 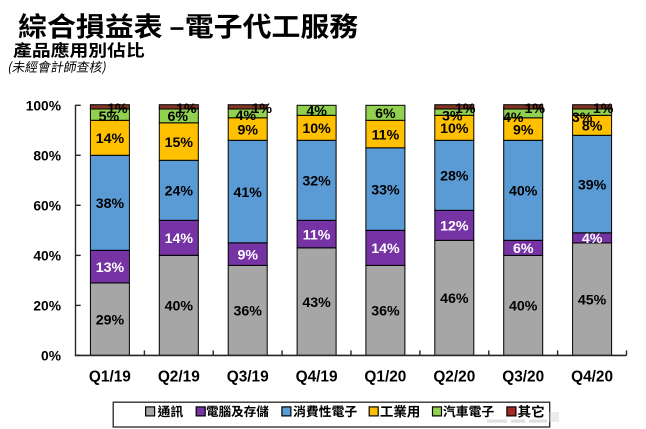 I want to click on svg-text: 60%, so click(x=47, y=205).